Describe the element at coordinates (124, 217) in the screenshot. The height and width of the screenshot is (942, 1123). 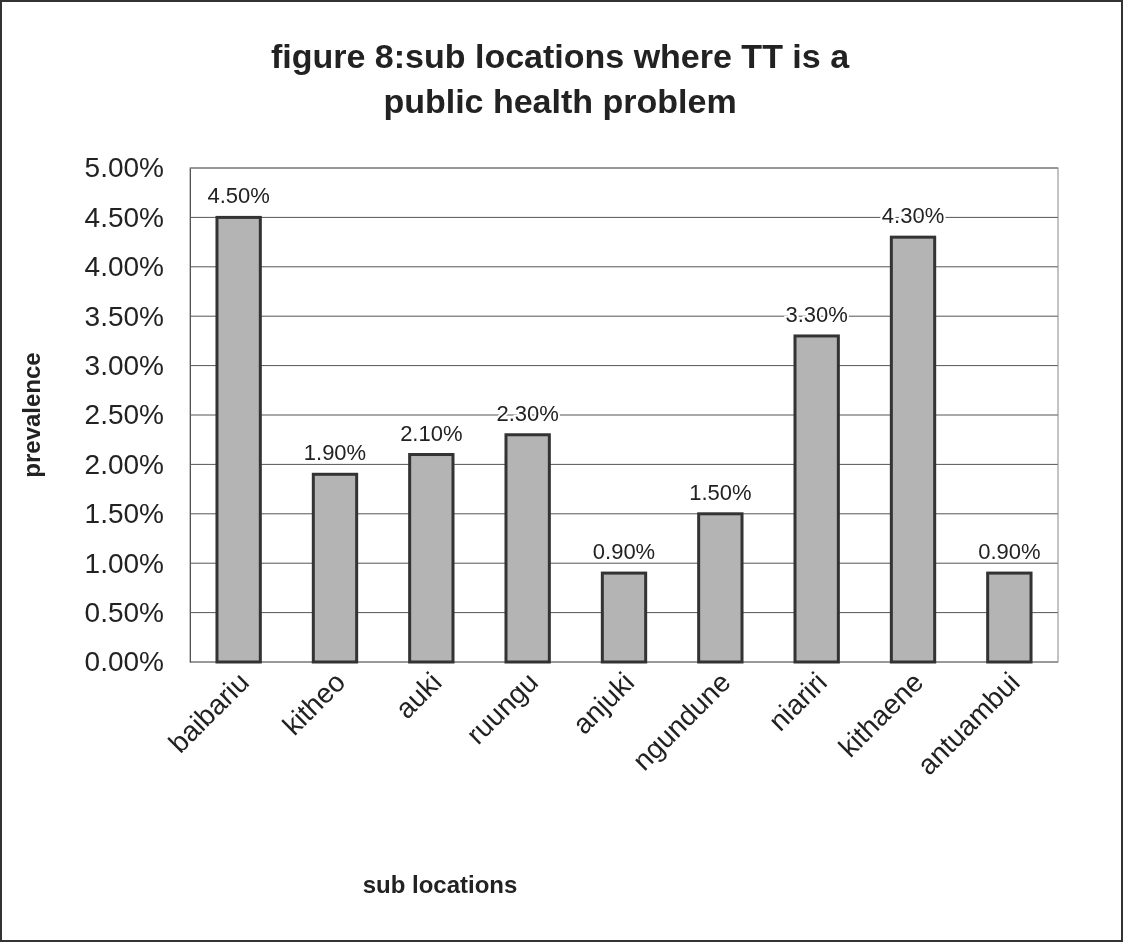
I see `y-tick-label: 4.50%` at that location.